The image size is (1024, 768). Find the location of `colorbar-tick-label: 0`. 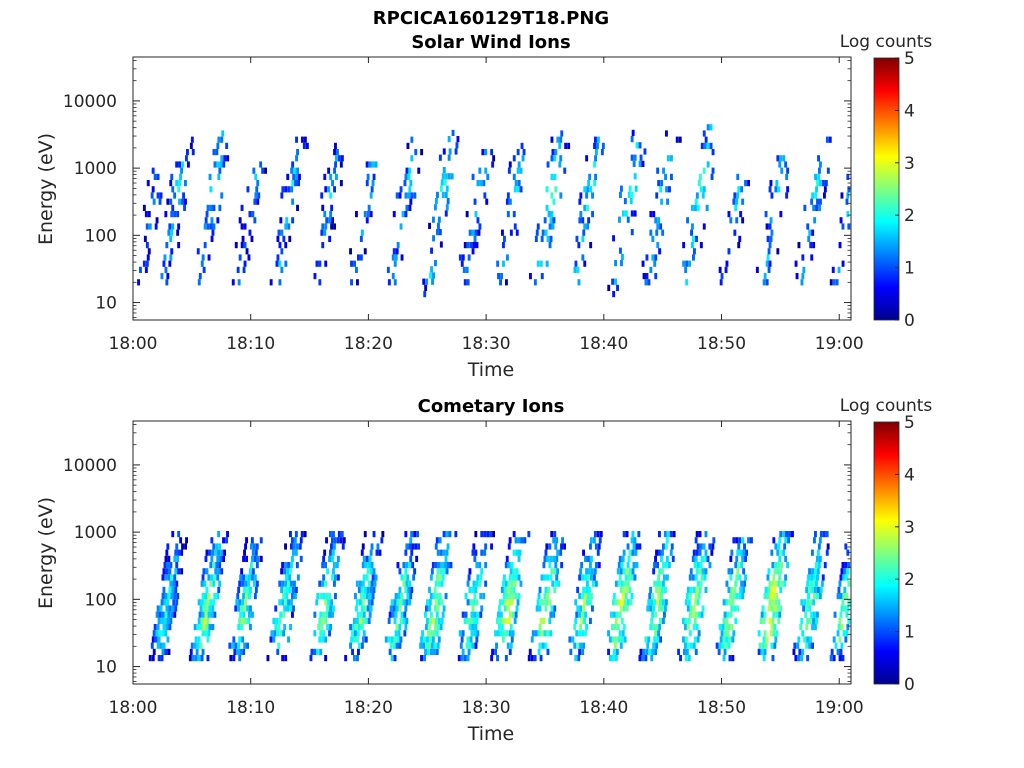

colorbar-tick-label: 0 is located at coordinates (909, 321).